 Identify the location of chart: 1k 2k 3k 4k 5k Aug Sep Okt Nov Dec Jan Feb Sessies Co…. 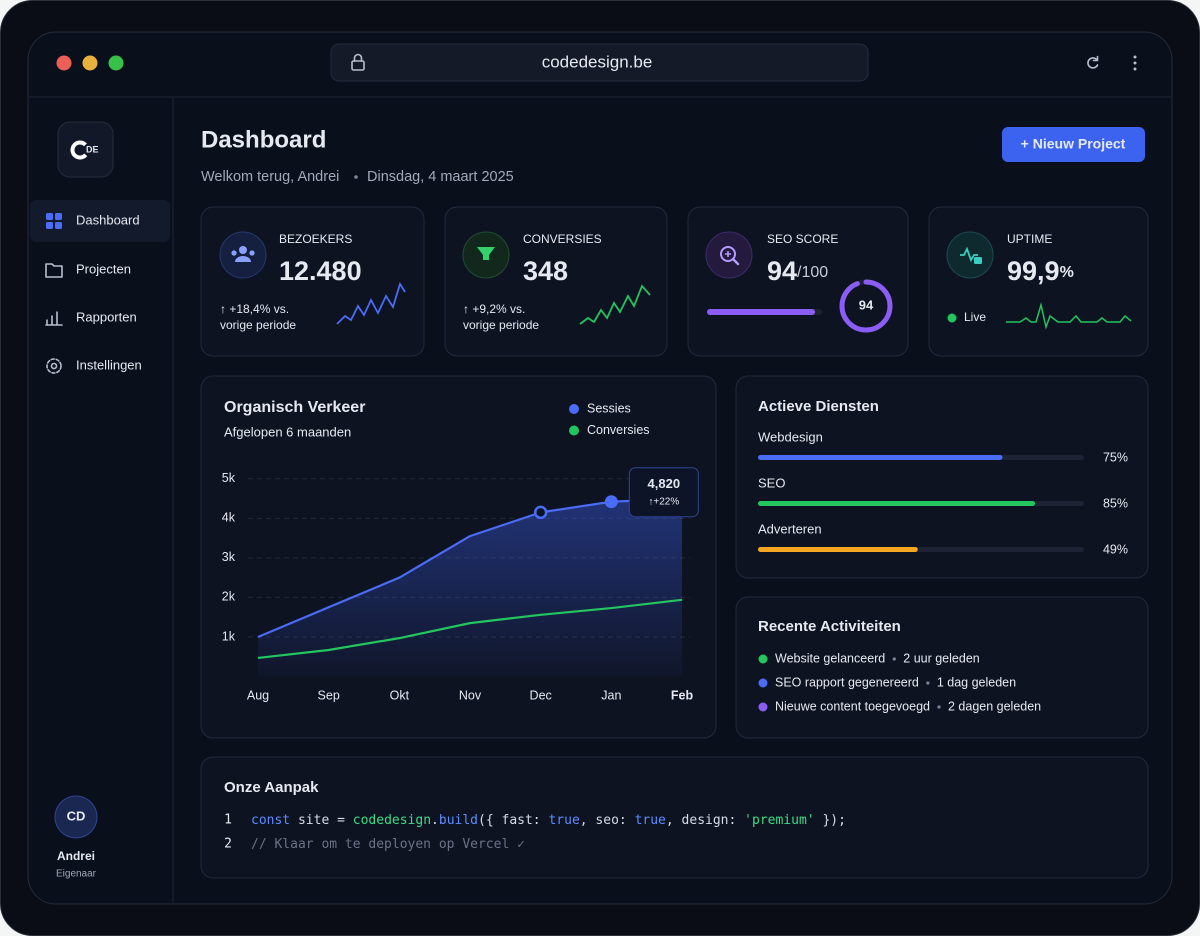
(460, 551).